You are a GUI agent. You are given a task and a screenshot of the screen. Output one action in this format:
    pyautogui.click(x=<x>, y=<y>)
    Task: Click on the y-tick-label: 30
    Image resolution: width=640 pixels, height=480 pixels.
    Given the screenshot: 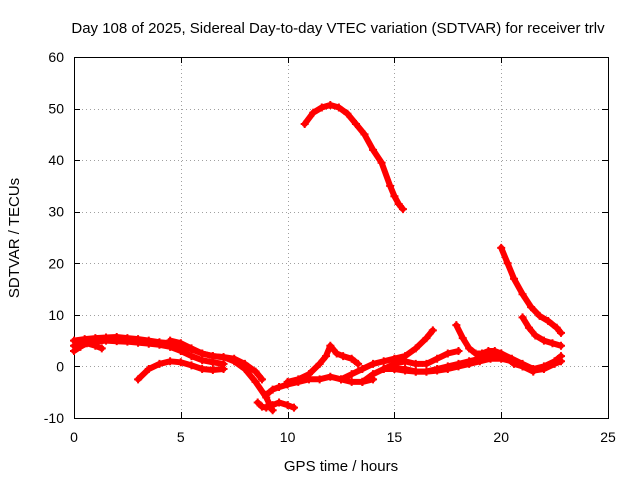 What is the action you would take?
    pyautogui.click(x=56, y=212)
    